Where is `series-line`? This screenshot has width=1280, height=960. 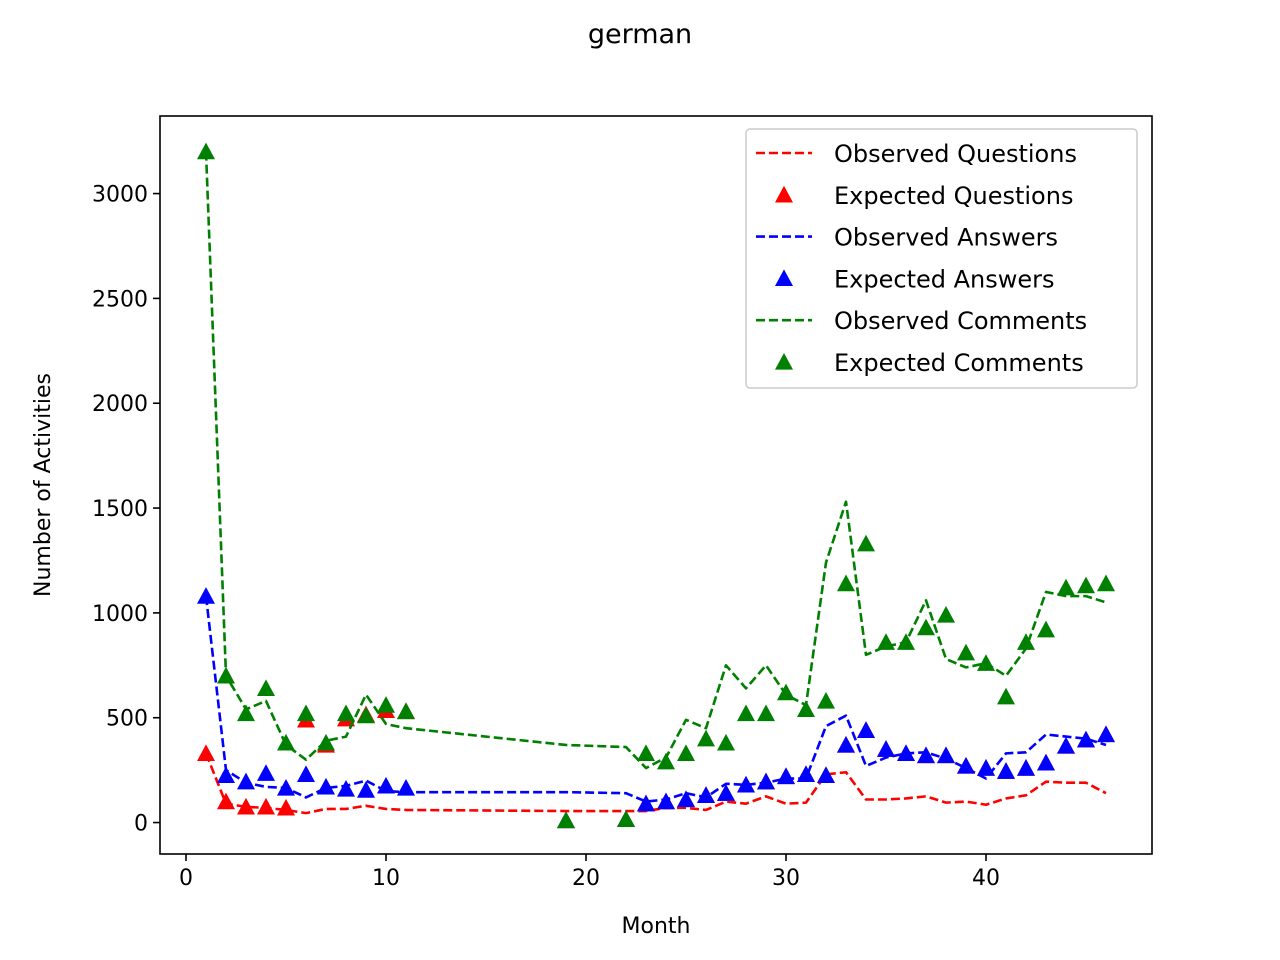 series-line is located at coordinates (655, 783).